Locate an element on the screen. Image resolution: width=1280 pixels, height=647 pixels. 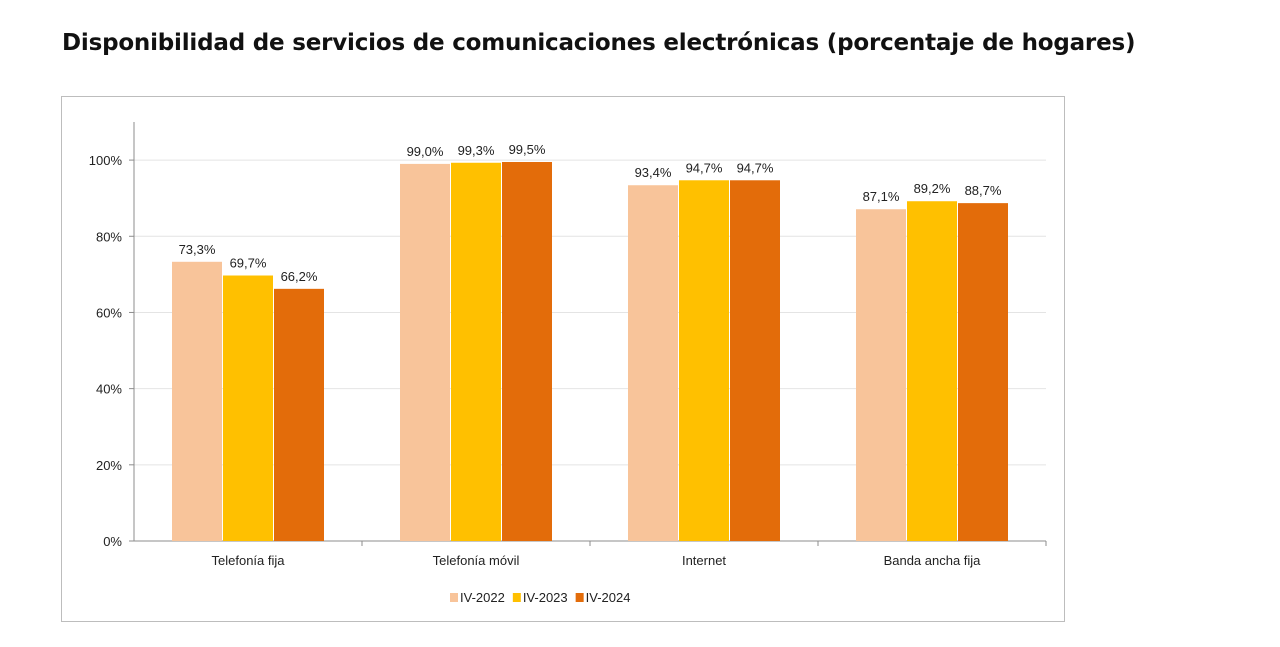
y-tick-label: 20% is located at coordinates (109, 465).